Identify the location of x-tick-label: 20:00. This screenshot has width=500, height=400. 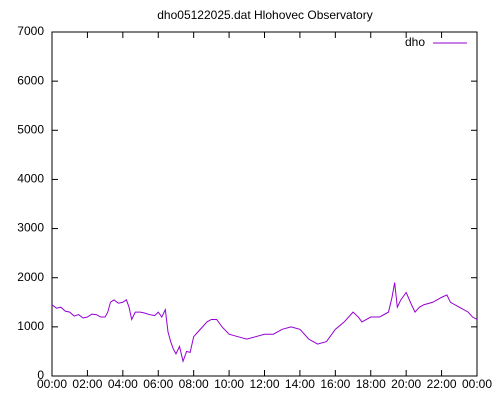
(406, 384).